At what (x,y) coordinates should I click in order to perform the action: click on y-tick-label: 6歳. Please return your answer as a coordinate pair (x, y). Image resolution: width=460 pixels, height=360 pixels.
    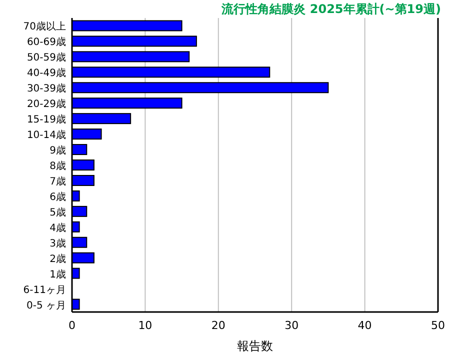
    Looking at the image, I should click on (58, 196).